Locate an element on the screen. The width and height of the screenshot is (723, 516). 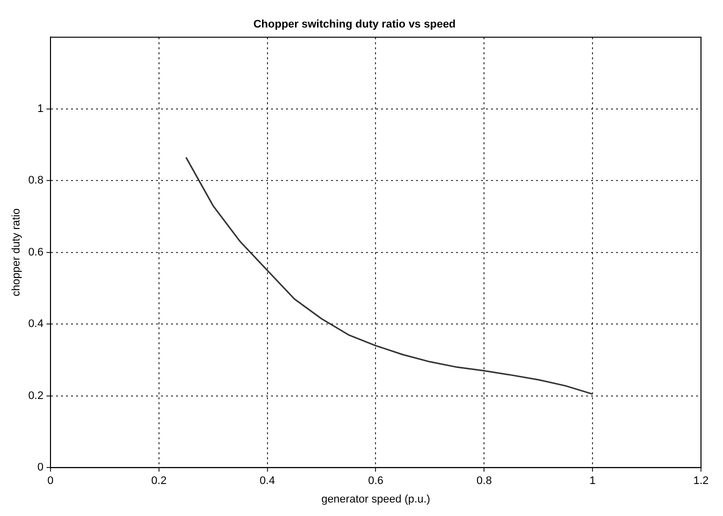
x-tick-label: 1 is located at coordinates (593, 481).